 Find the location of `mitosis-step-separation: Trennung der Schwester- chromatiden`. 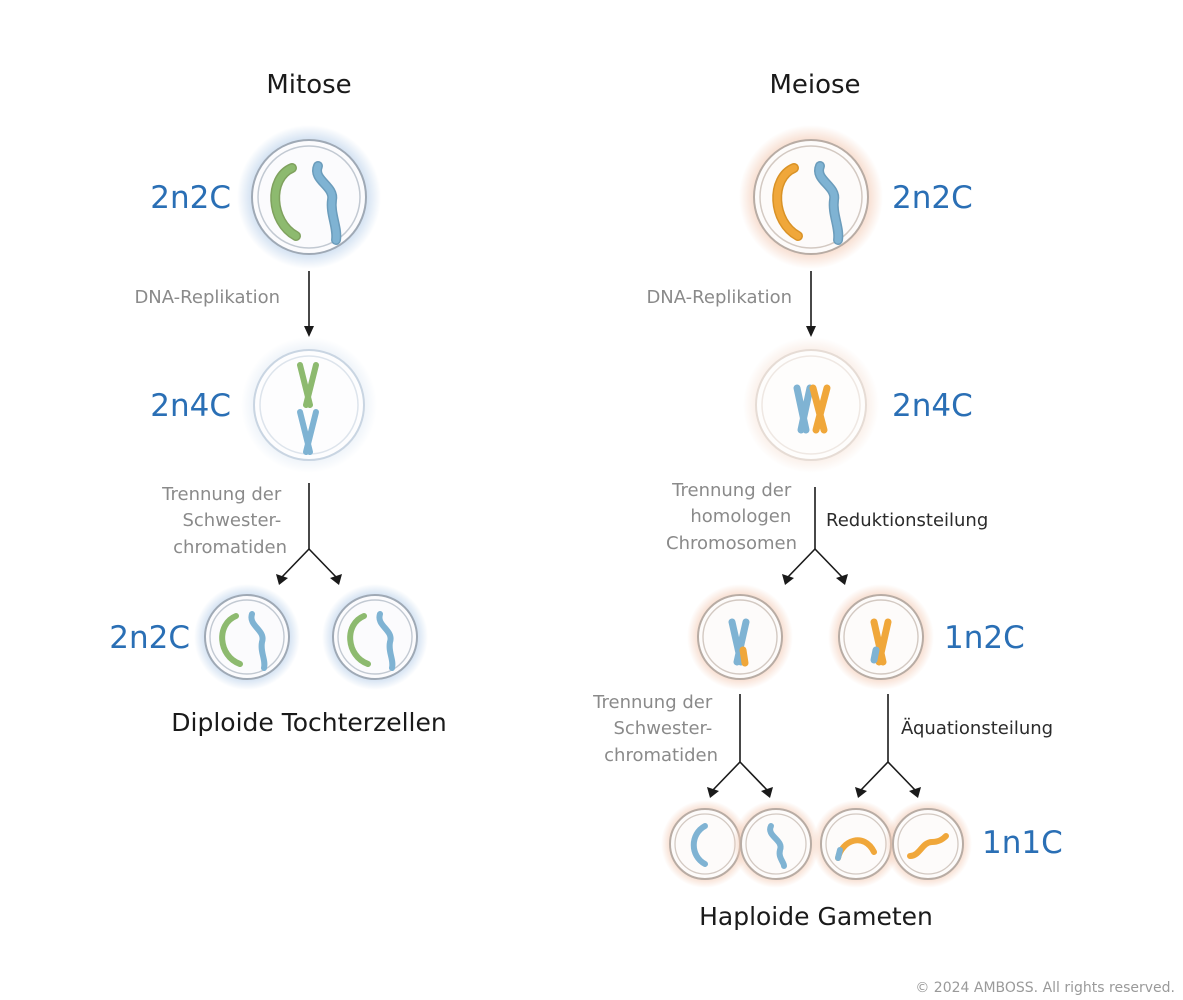

mitosis-step-separation: Trennung der Schwester- chromatiden is located at coordinates (224, 521).